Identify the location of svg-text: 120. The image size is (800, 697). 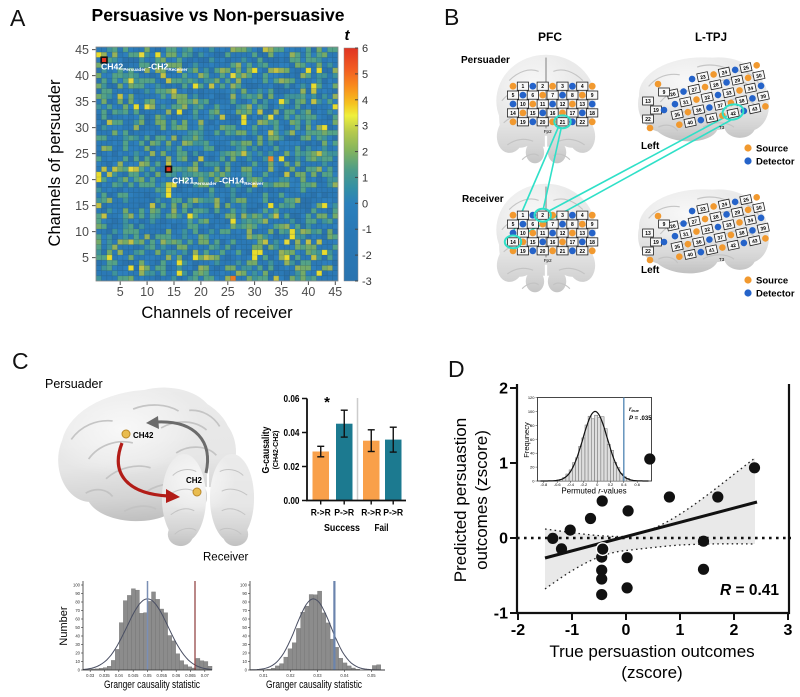
(531, 397).